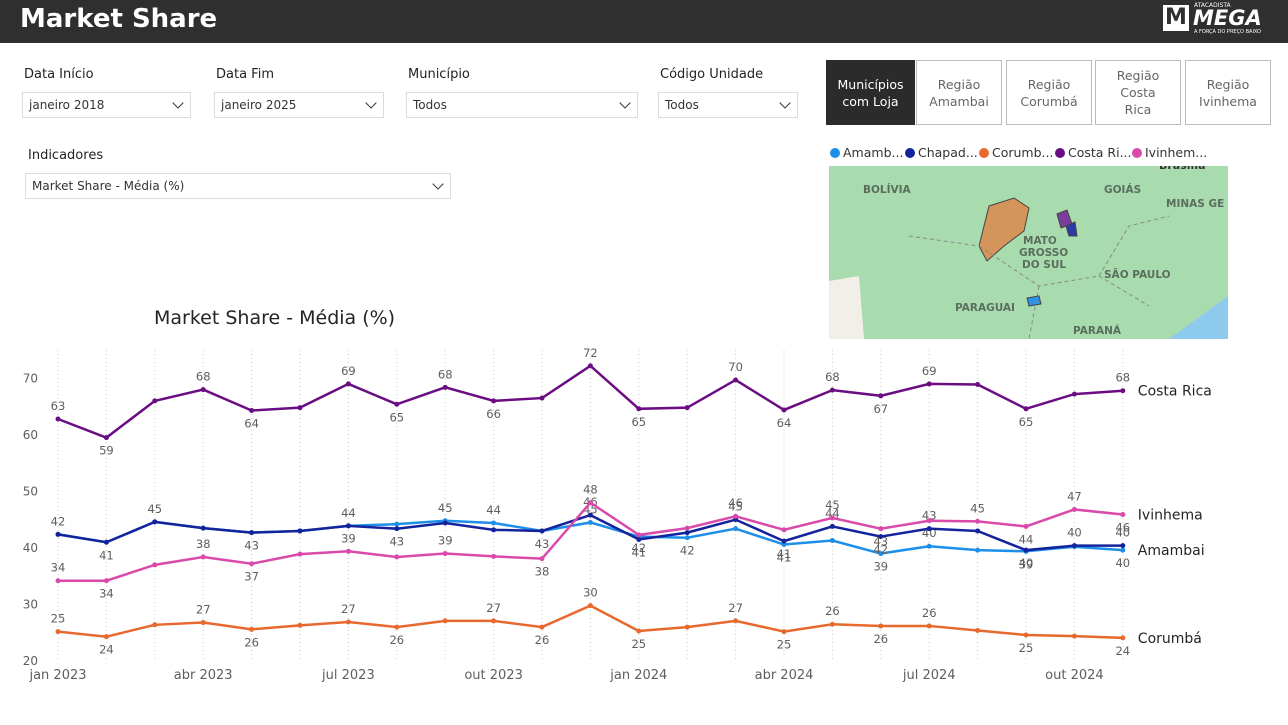 The height and width of the screenshot is (725, 1288). I want to click on filter-dropdown: janeiro 2025, so click(299, 105).